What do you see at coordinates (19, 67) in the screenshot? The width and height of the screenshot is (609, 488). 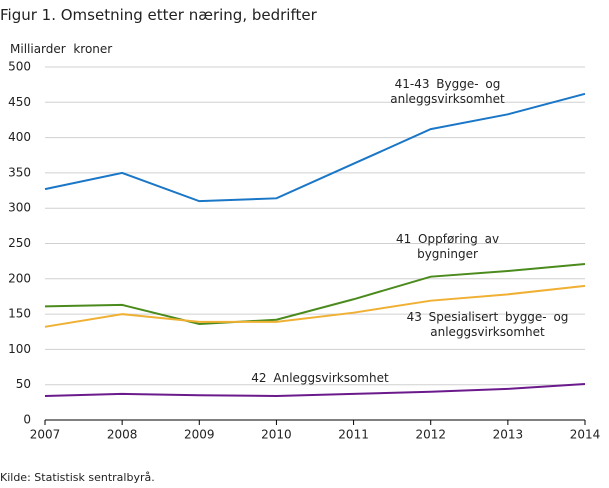 I see `y-tick-label: 500` at bounding box center [19, 67].